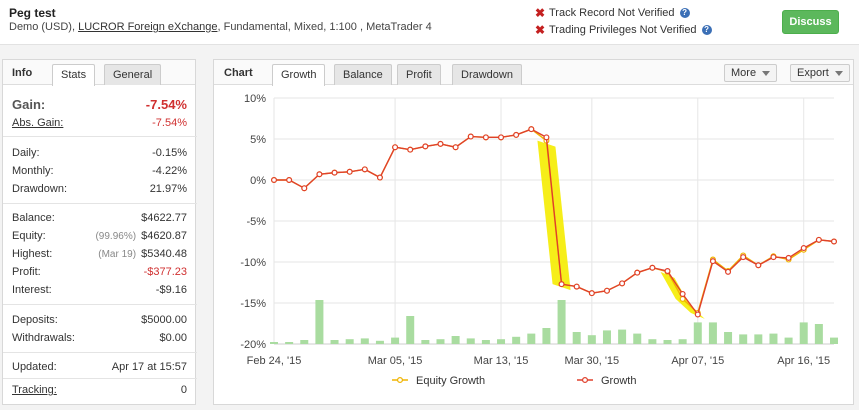 This screenshot has height=410, width=859. Describe the element at coordinates (168, 189) in the screenshot. I see `drawdown-value: 21.97%` at that location.